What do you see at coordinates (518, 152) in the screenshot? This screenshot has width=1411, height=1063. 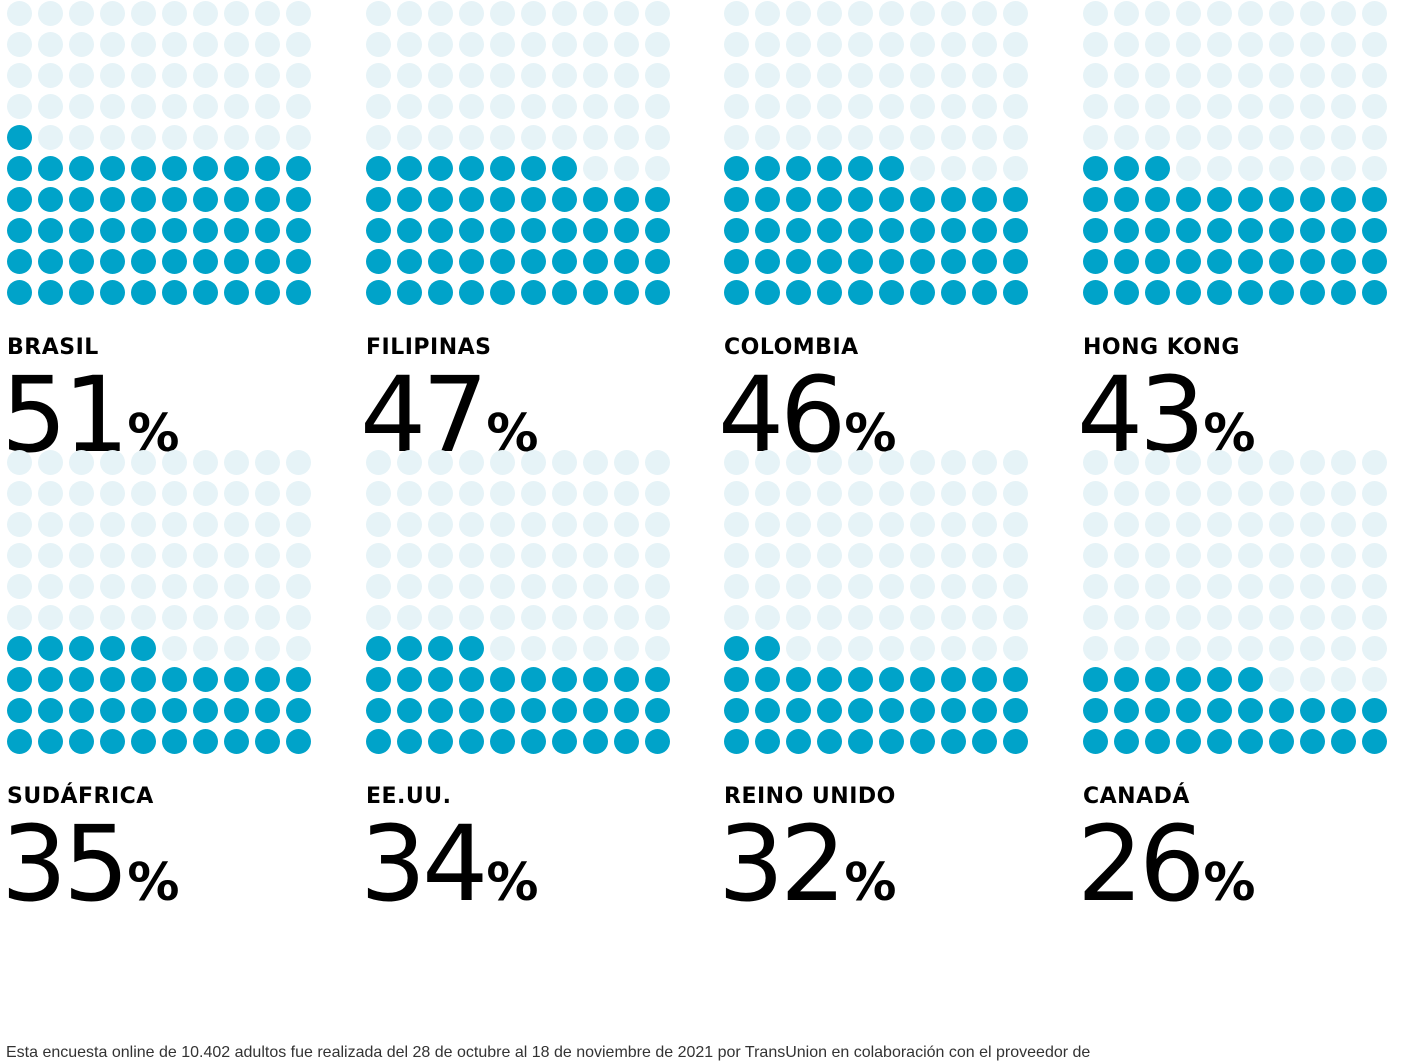 I see `waffle-grid` at bounding box center [518, 152].